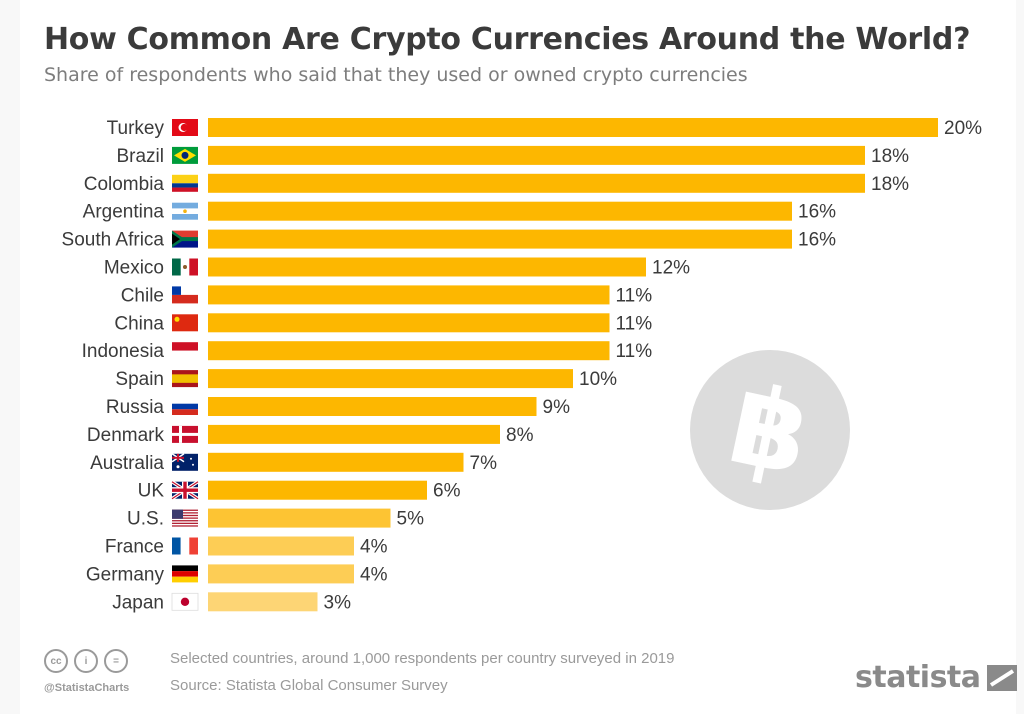  Describe the element at coordinates (145, 519) in the screenshot. I see `category-label: U.S.` at that location.